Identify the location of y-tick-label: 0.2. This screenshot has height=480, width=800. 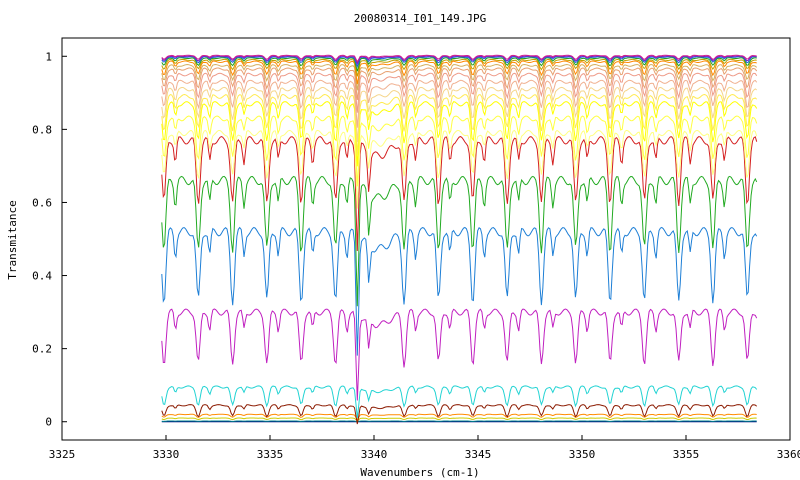
(42, 349).